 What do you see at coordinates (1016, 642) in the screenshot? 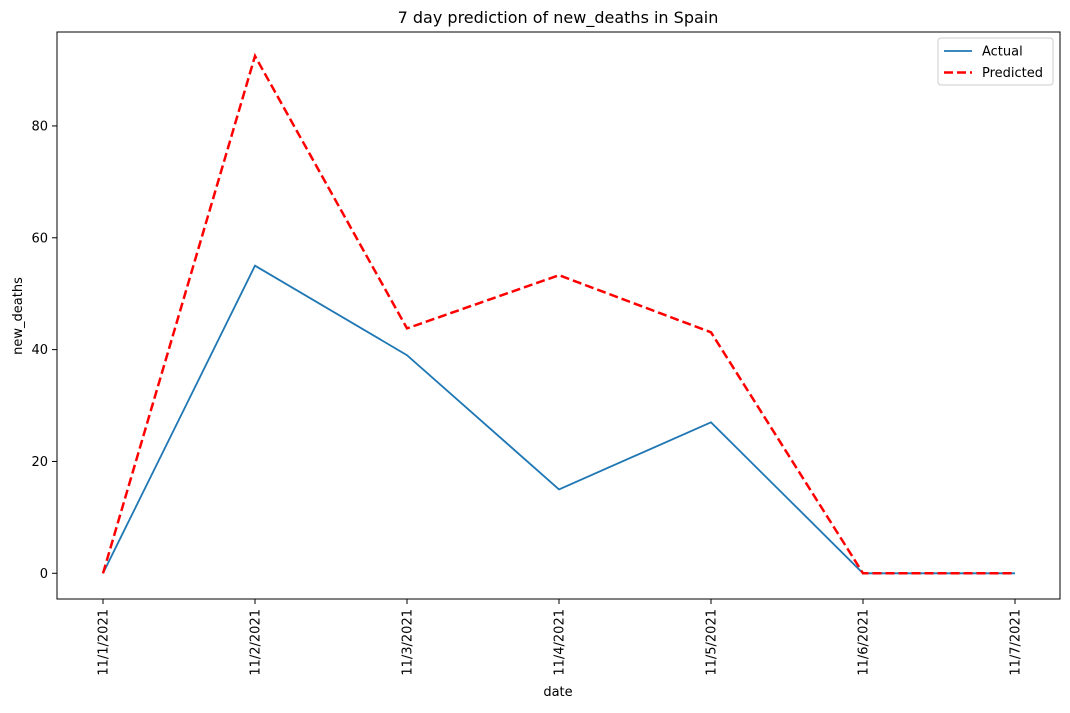
I see `x-tick-label: 11/7/2021` at bounding box center [1016, 642].